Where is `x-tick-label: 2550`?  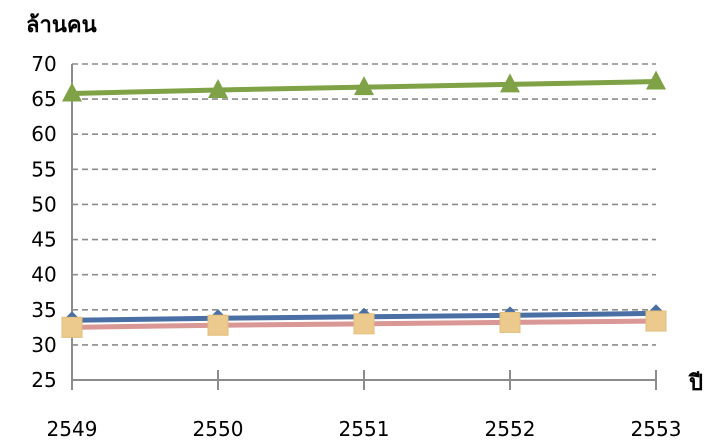 x-tick-label: 2550 is located at coordinates (218, 428).